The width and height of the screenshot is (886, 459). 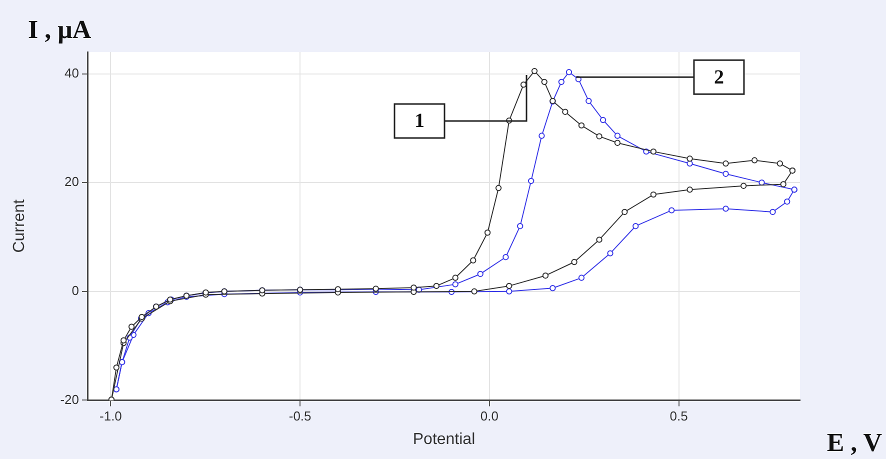 I want to click on text: E , V, so click(x=854, y=442).